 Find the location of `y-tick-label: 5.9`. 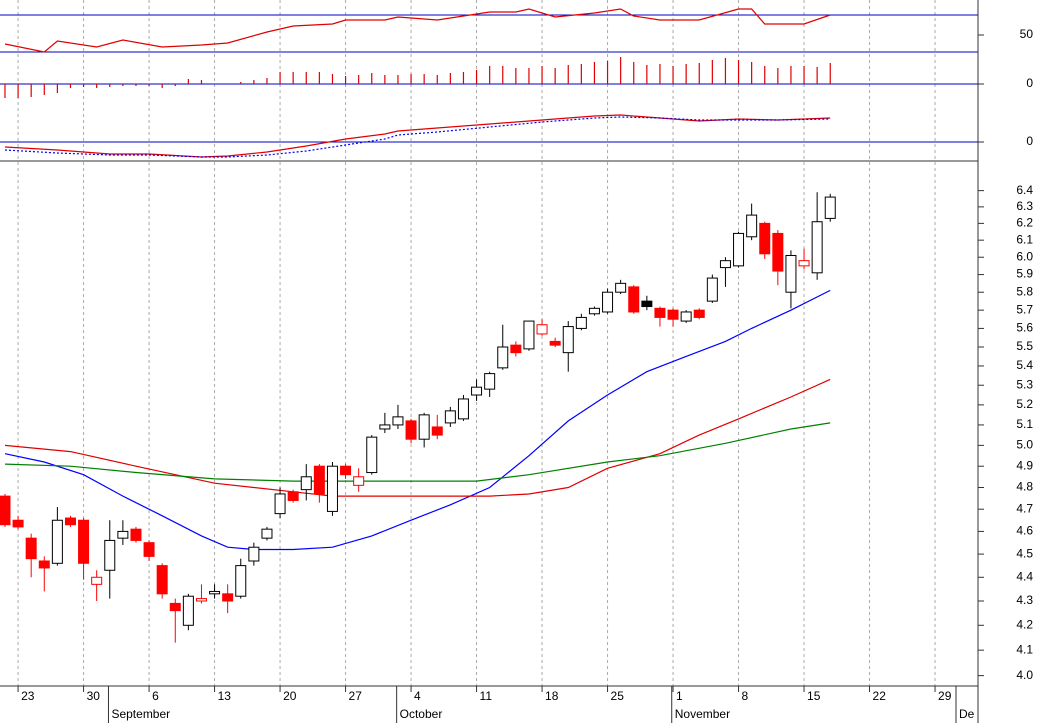

y-tick-label: 5.9 is located at coordinates (1024, 274).